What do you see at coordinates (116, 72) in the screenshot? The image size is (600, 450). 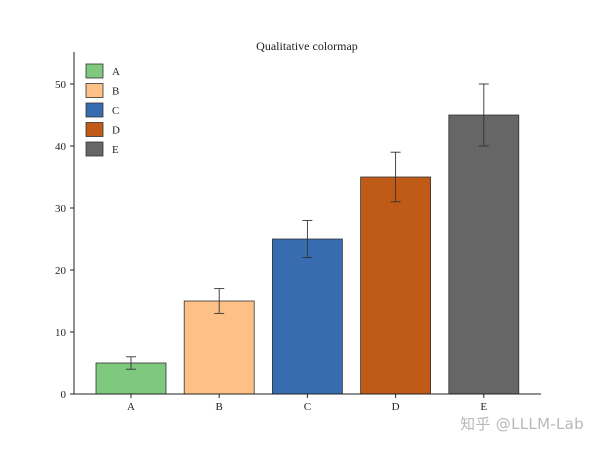 I see `legend-label-a: A` at bounding box center [116, 72].